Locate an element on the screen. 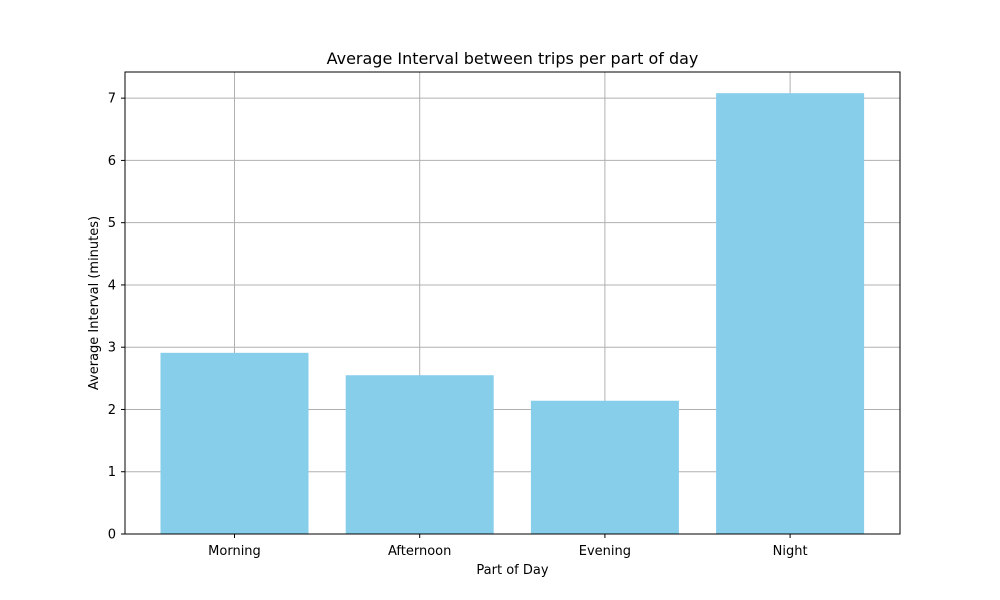  bar-morning is located at coordinates (234, 443).